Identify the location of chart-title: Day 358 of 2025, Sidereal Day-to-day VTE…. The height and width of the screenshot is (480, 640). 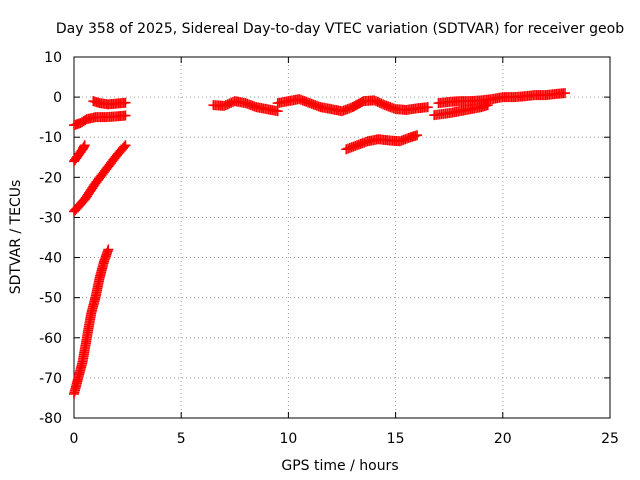
(340, 29).